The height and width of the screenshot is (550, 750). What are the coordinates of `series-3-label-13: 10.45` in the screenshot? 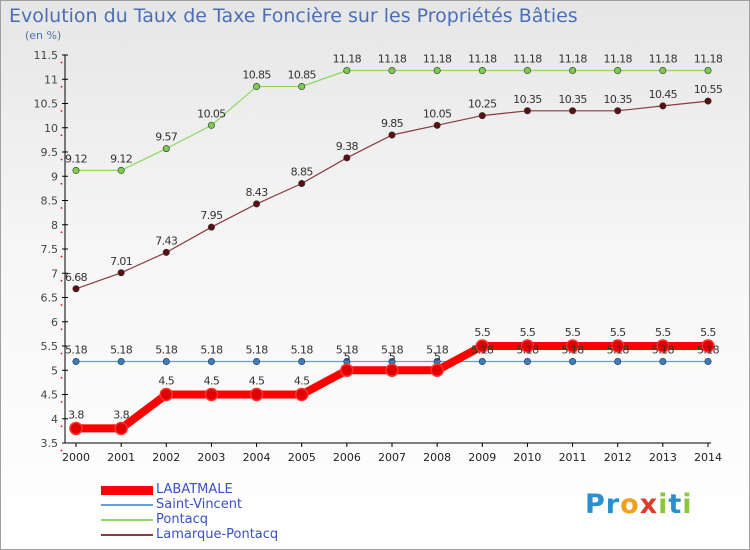 It's located at (663, 94).